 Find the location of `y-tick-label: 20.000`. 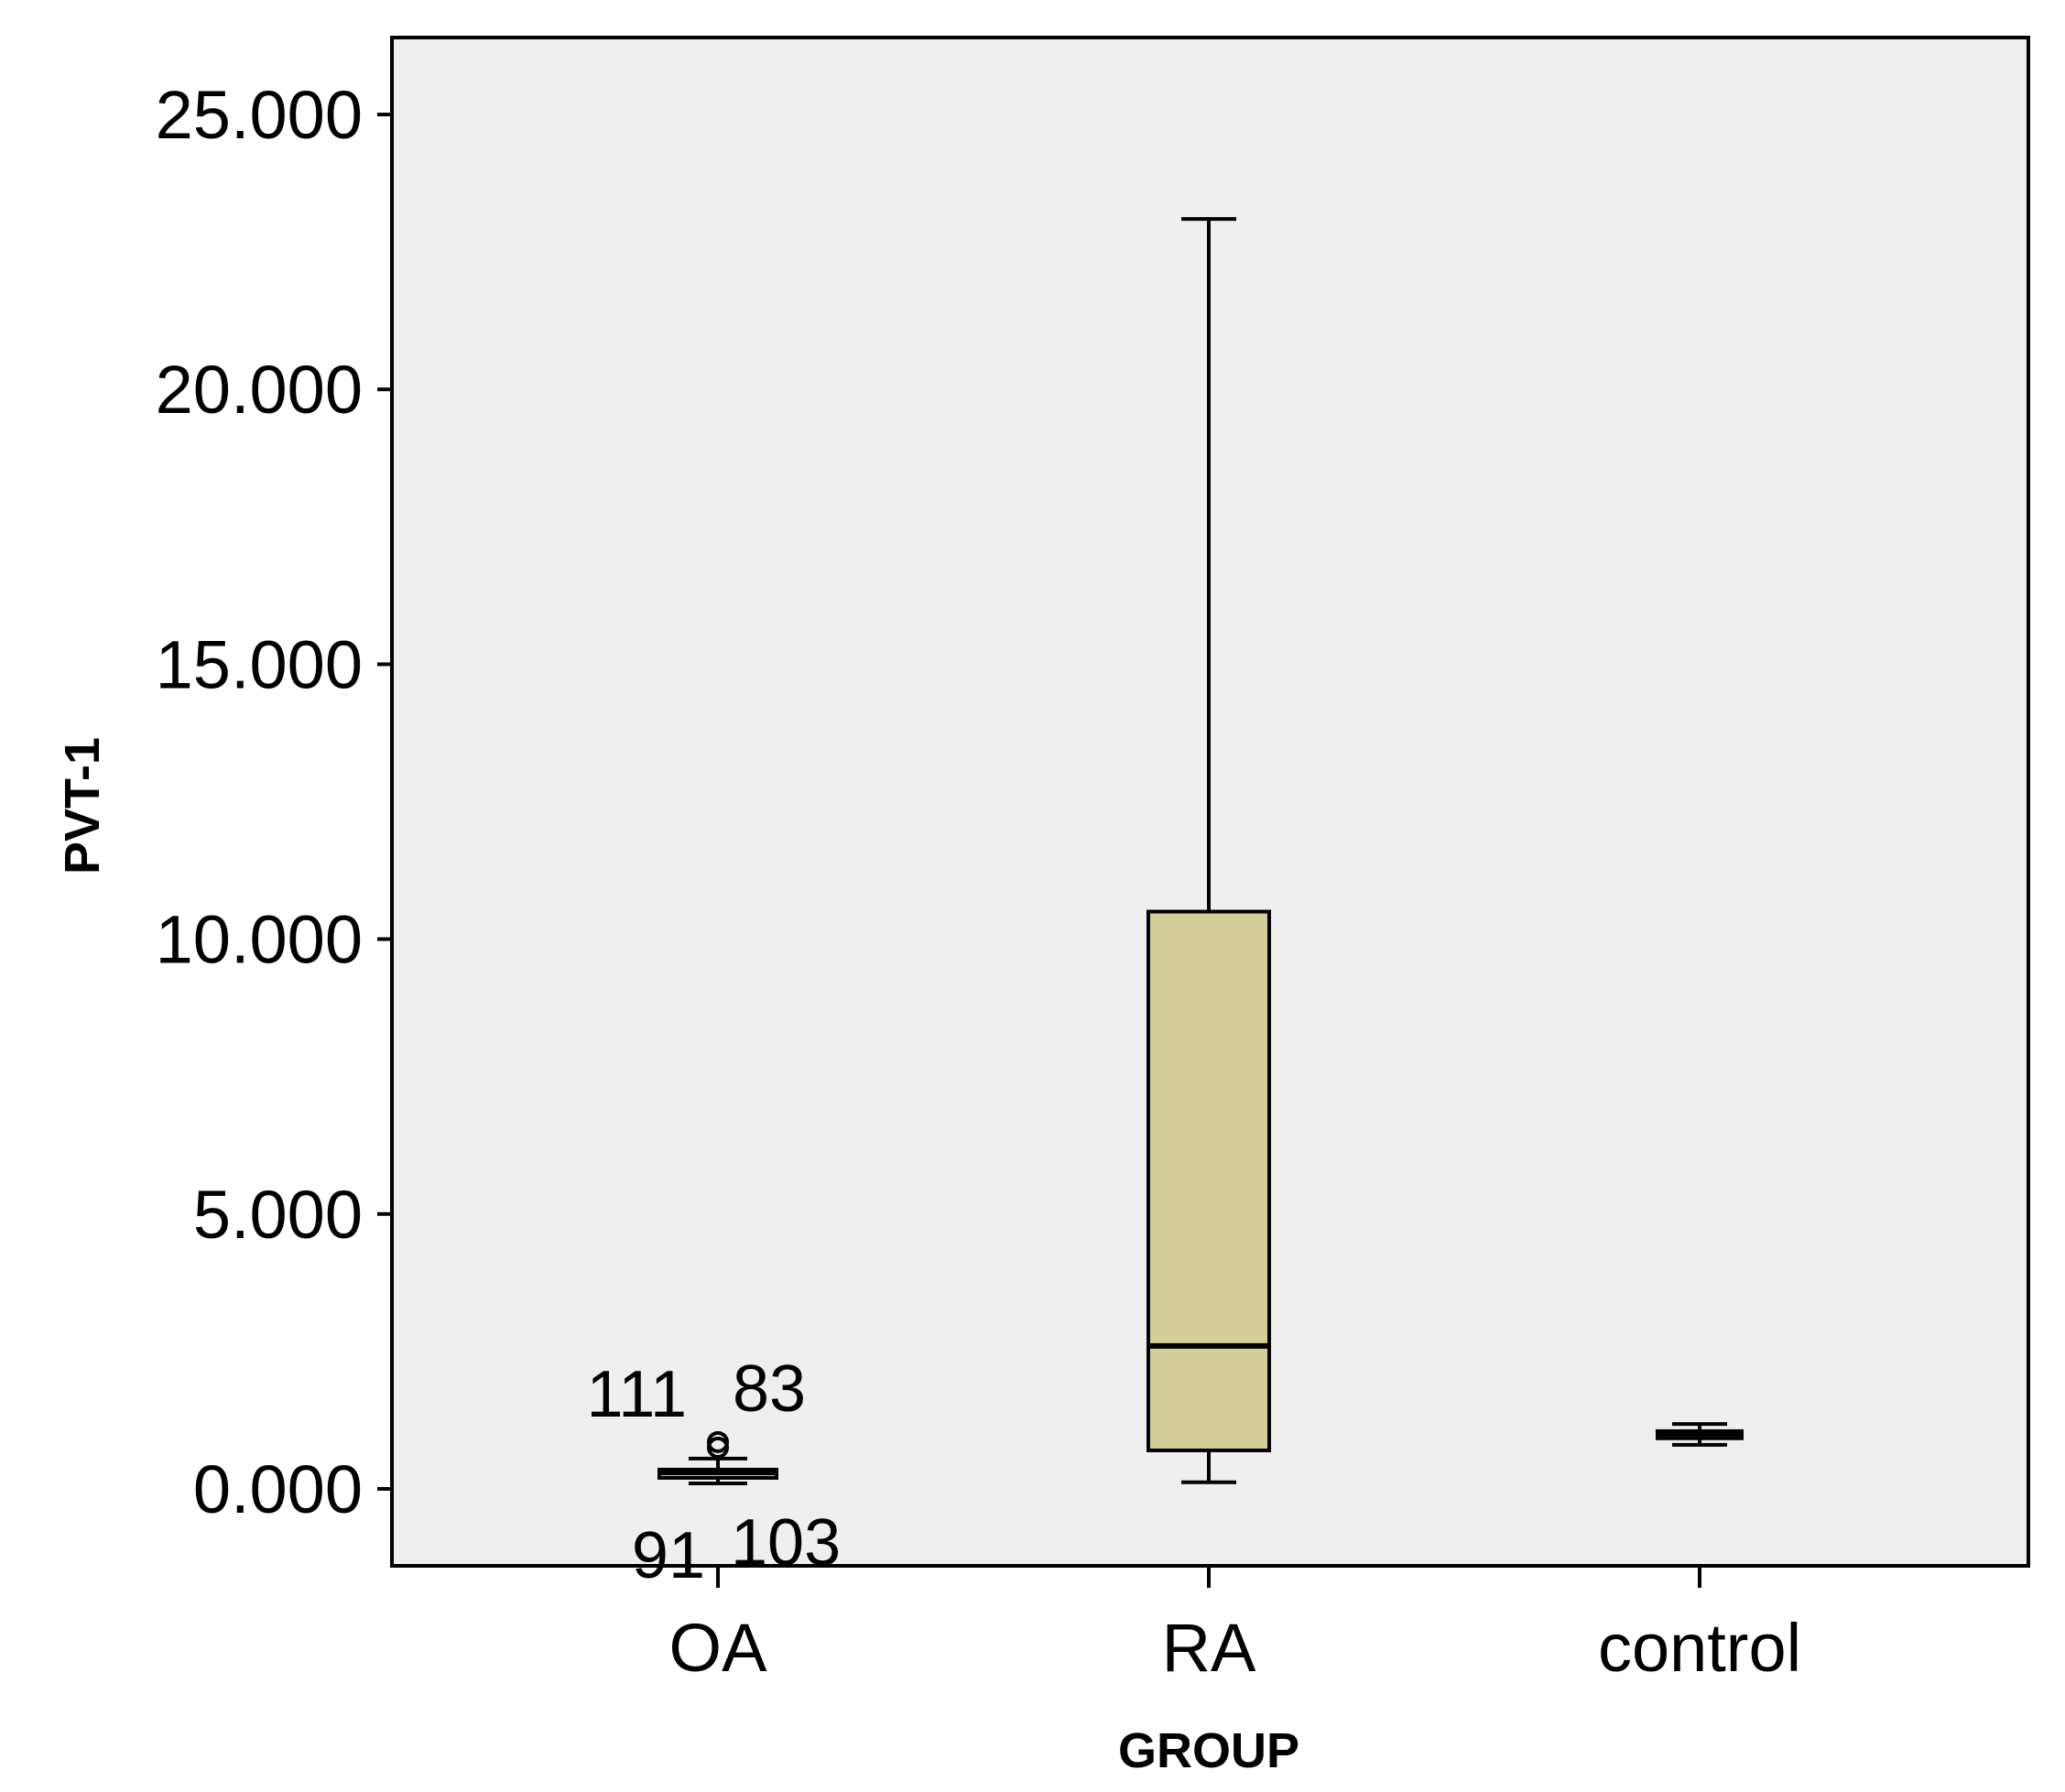

y-tick-label: 20.000 is located at coordinates (260, 390).